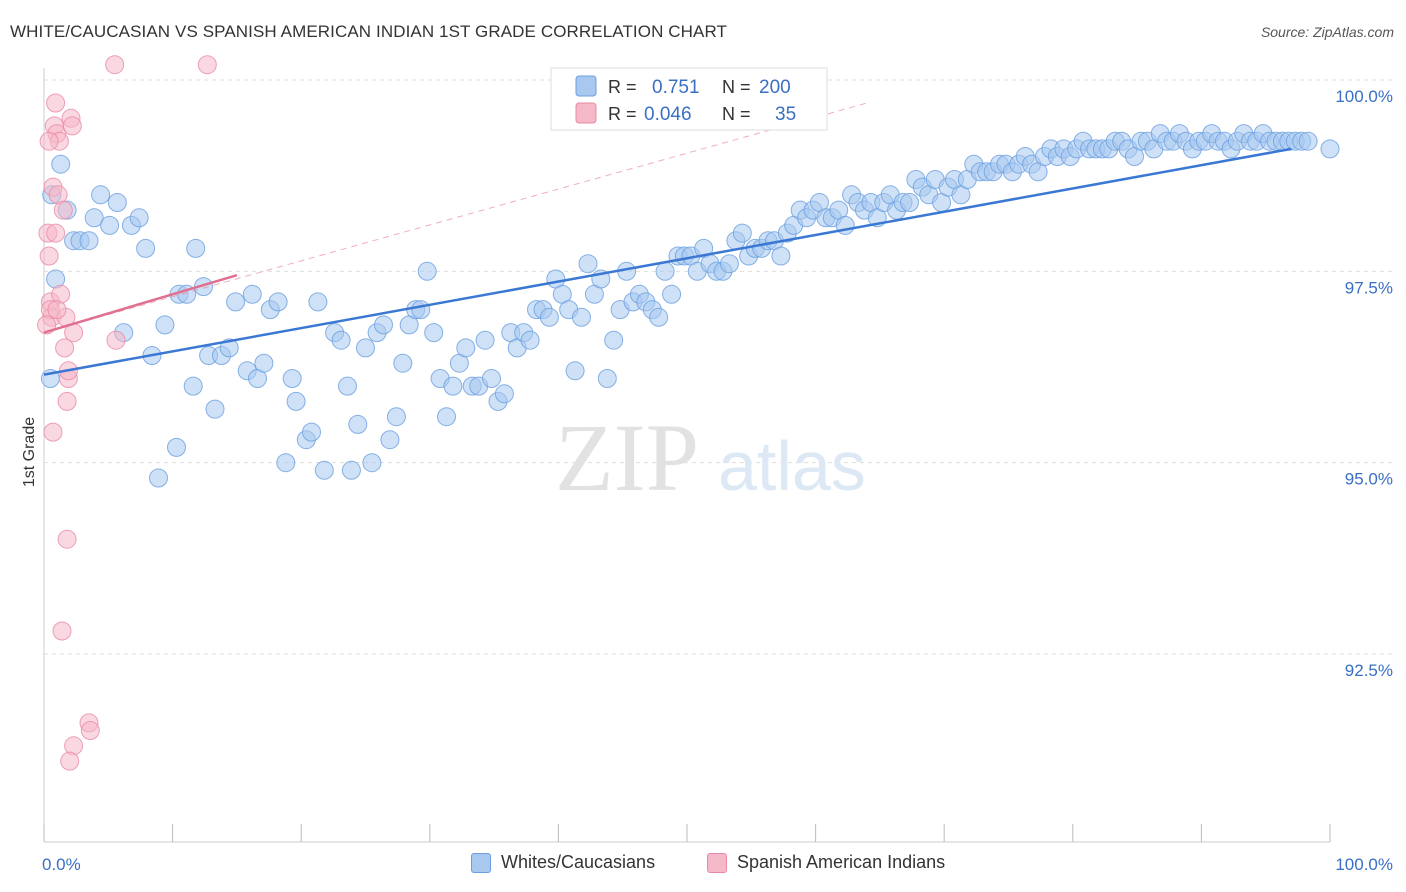 The width and height of the screenshot is (1406, 892). I want to click on legend-swatch-spanish, so click(717, 862).